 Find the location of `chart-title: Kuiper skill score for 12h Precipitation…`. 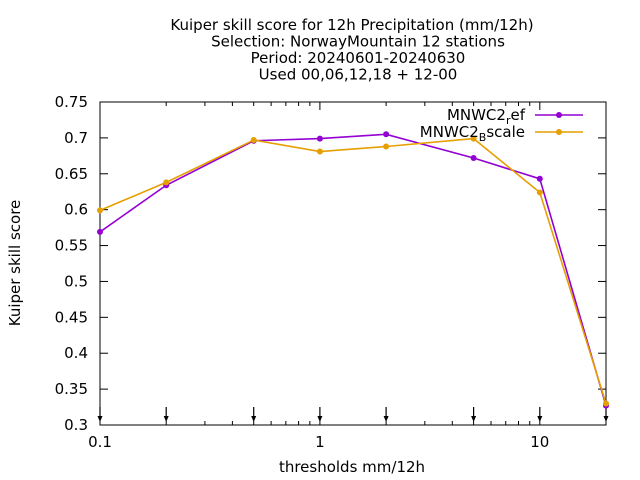

chart-title: Kuiper skill score for 12h Precipitation… is located at coordinates (351, 50).